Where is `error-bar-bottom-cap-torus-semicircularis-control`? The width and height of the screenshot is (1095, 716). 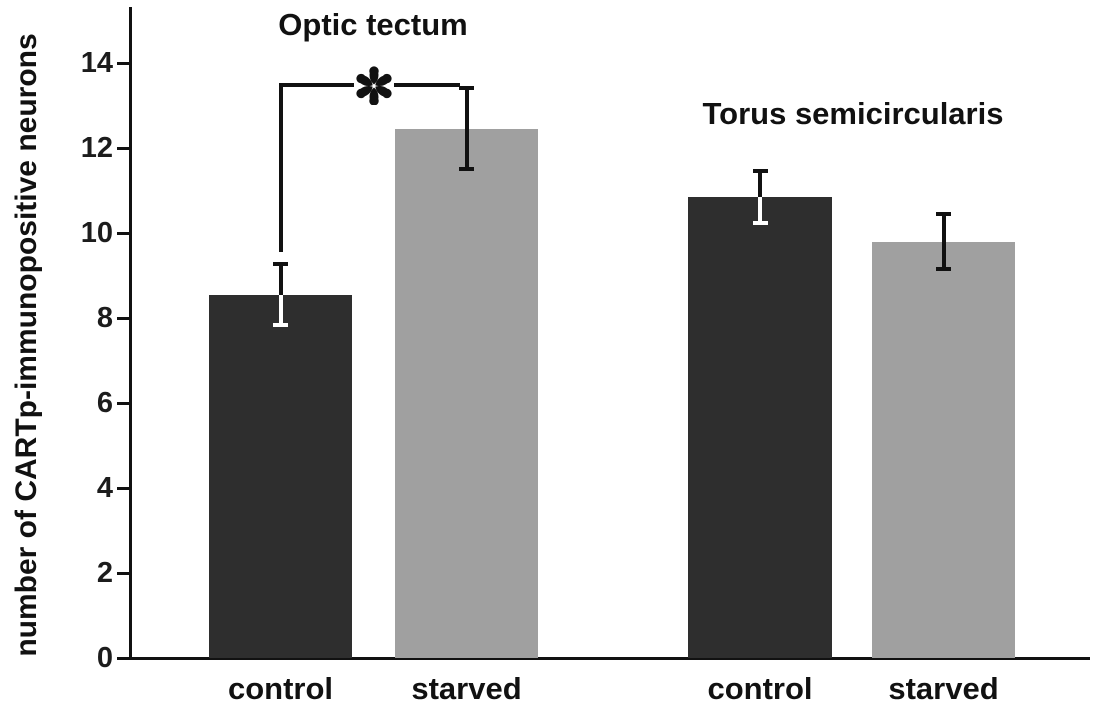
error-bar-bottom-cap-torus-semicircularis-control is located at coordinates (760, 222).